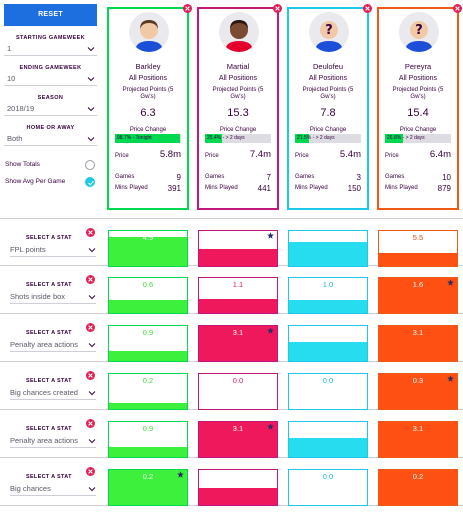  Describe the element at coordinates (446, 177) in the screenshot. I see `games-value: 10` at that location.